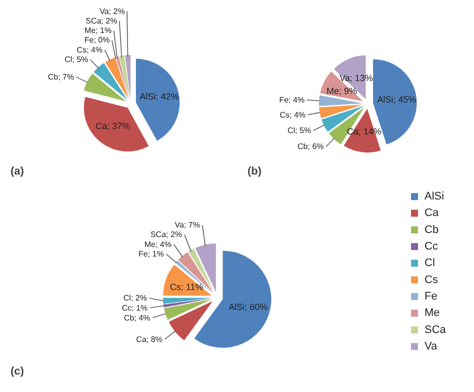  What do you see at coordinates (434, 196) in the screenshot?
I see `legend-label: AlSi` at bounding box center [434, 196].